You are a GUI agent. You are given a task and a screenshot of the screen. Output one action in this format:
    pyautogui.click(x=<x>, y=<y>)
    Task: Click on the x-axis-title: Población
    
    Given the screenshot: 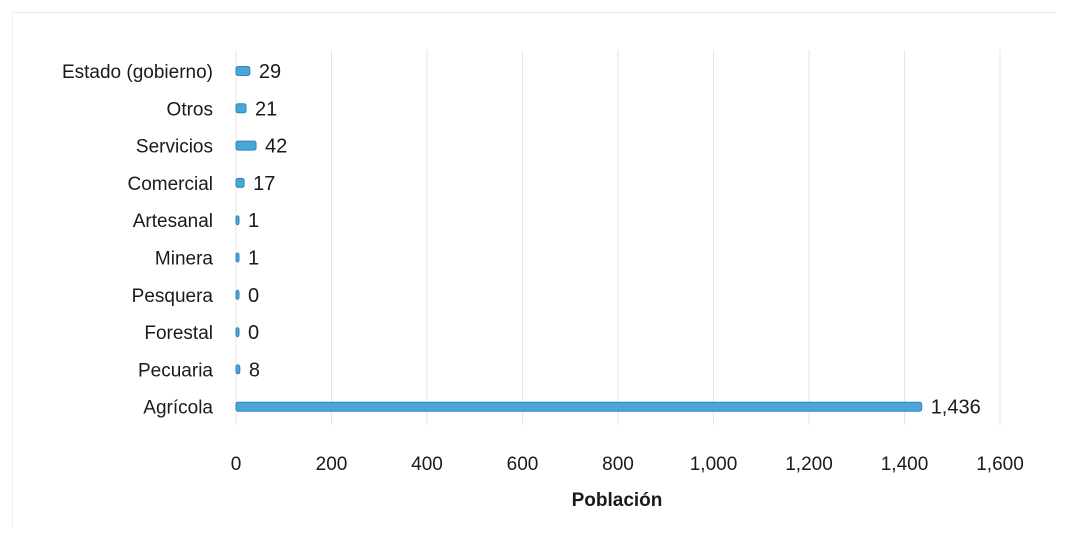 What is the action you would take?
    pyautogui.click(x=617, y=500)
    